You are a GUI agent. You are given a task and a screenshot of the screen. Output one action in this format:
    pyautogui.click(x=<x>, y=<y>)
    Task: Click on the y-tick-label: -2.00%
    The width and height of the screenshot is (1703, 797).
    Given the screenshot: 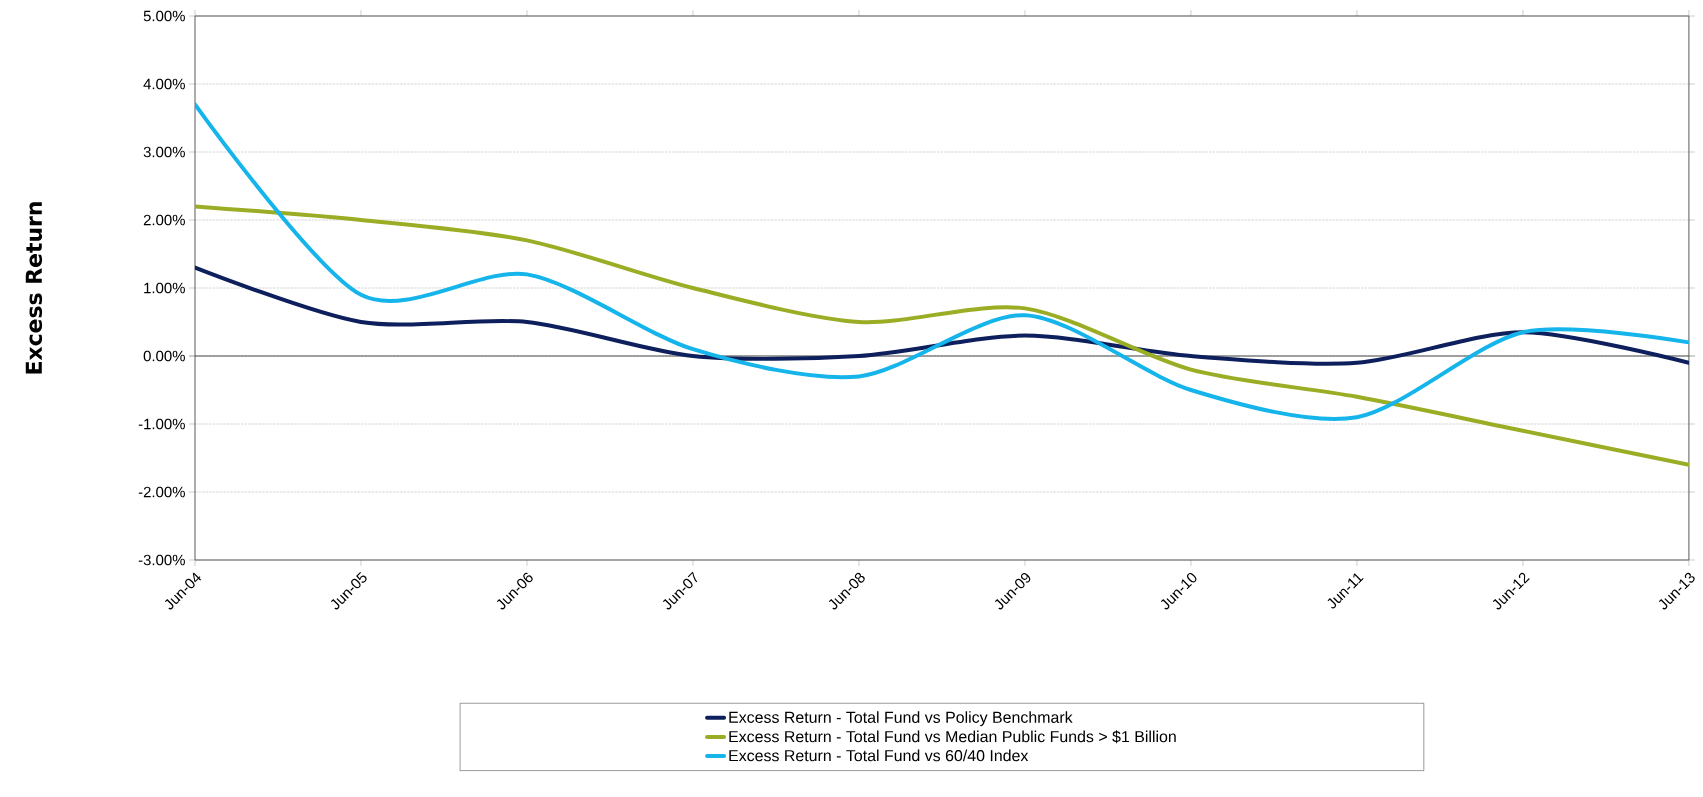 What is the action you would take?
    pyautogui.click(x=161, y=492)
    